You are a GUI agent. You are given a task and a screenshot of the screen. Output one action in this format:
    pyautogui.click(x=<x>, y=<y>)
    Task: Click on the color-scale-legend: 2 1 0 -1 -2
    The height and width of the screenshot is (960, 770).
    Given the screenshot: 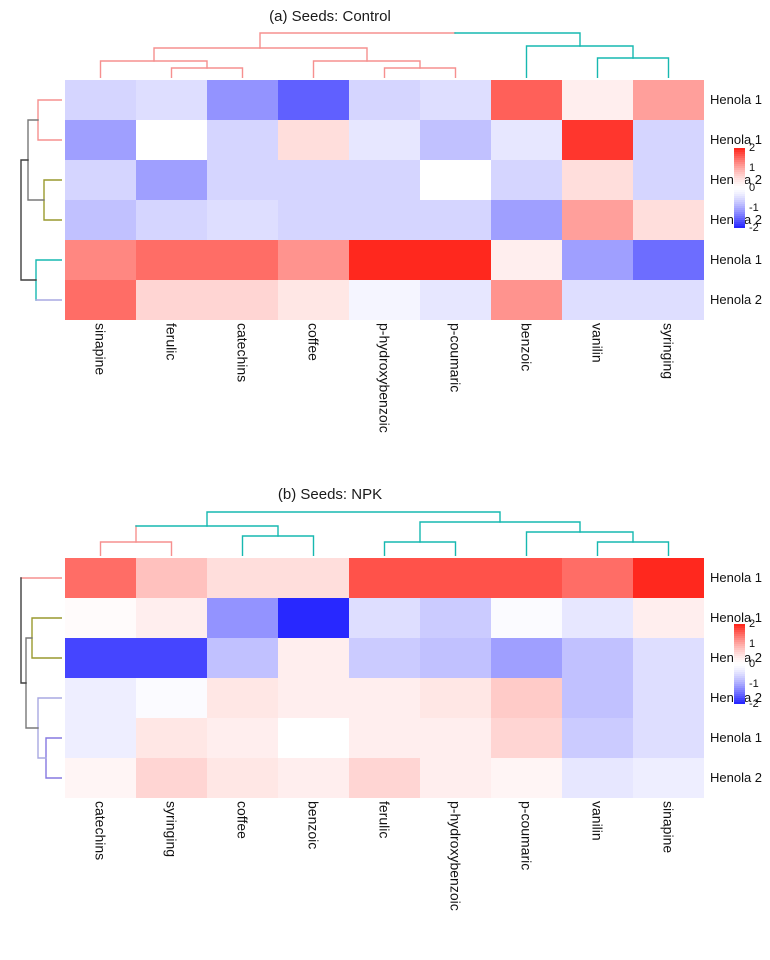 What is the action you would take?
    pyautogui.click(x=751, y=188)
    